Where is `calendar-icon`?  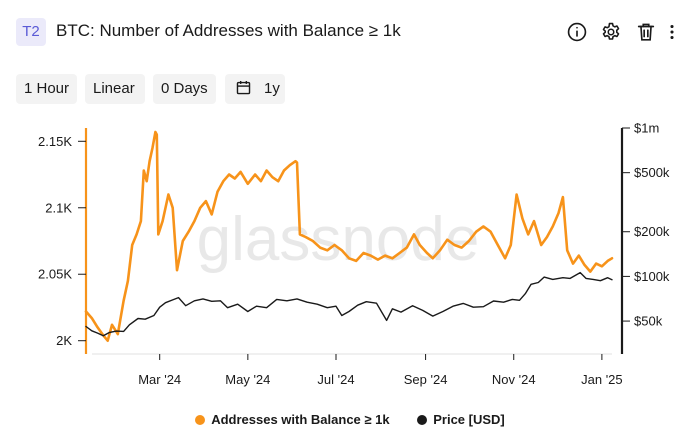 calendar-icon is located at coordinates (243, 92).